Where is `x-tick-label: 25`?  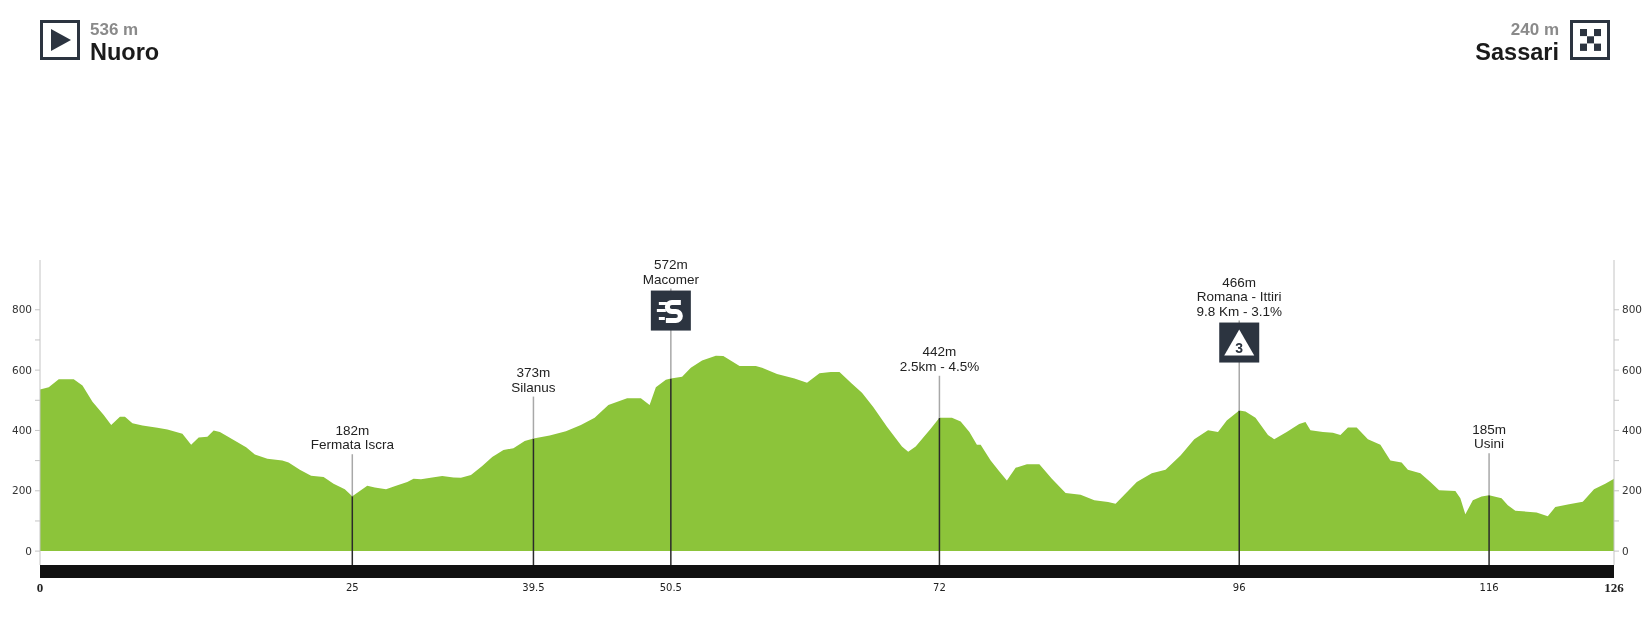
x-tick-label: 25 is located at coordinates (352, 587).